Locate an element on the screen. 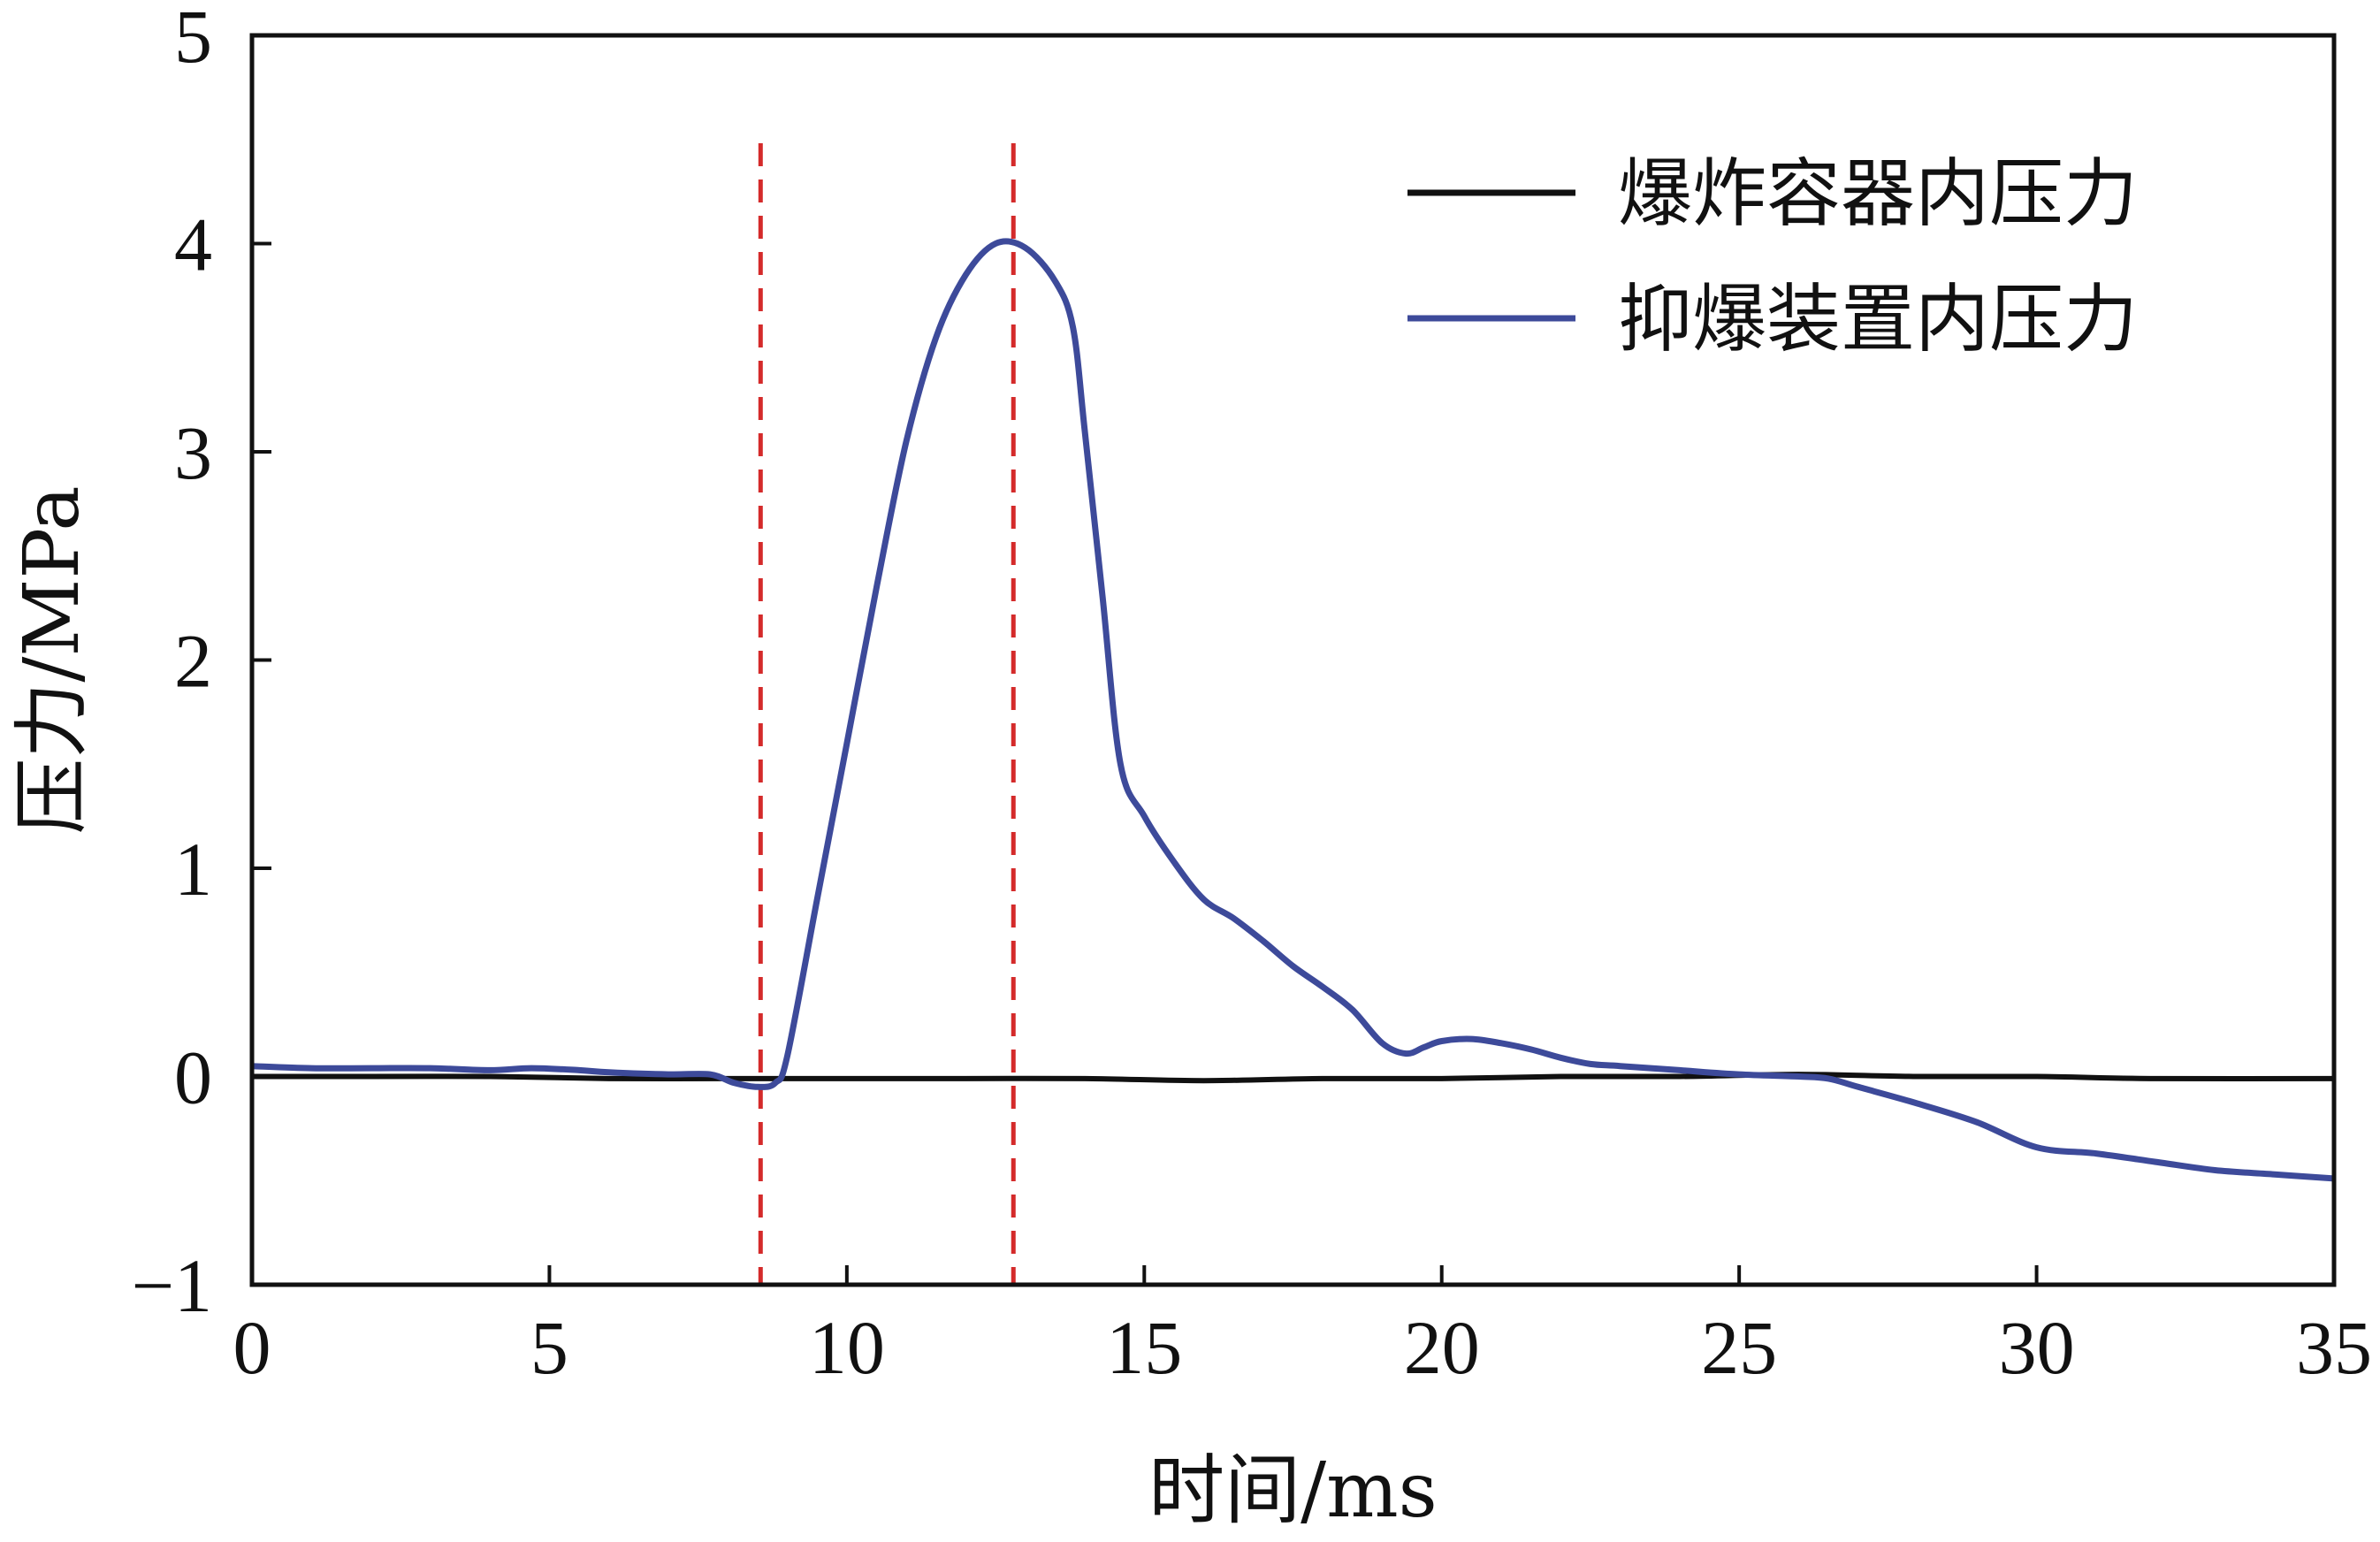 This screenshot has width=2380, height=1542. x-tick-label: 30 is located at coordinates (2037, 1347).